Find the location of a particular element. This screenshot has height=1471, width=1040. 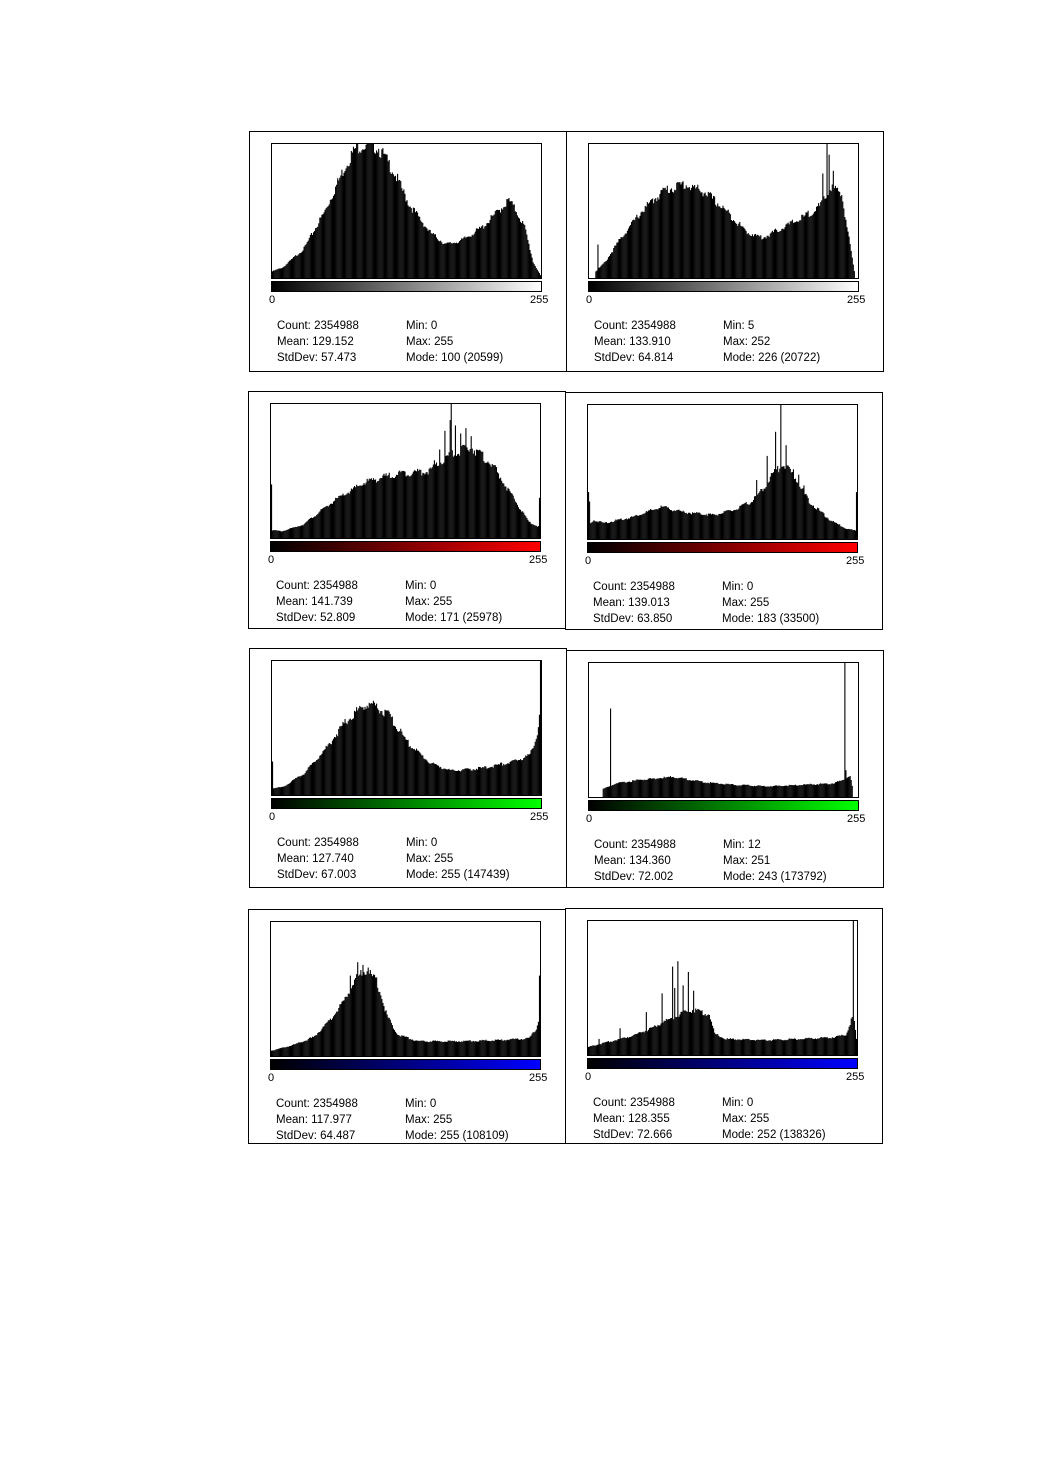

x-min-label: 0 is located at coordinates (588, 1077).